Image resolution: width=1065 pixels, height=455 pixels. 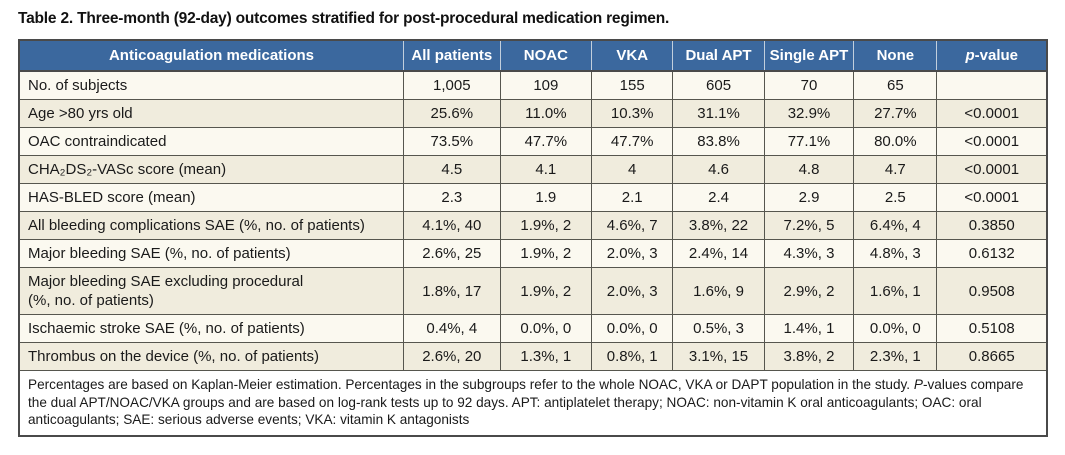 What do you see at coordinates (632, 169) in the screenshot?
I see `data-cell: 4` at bounding box center [632, 169].